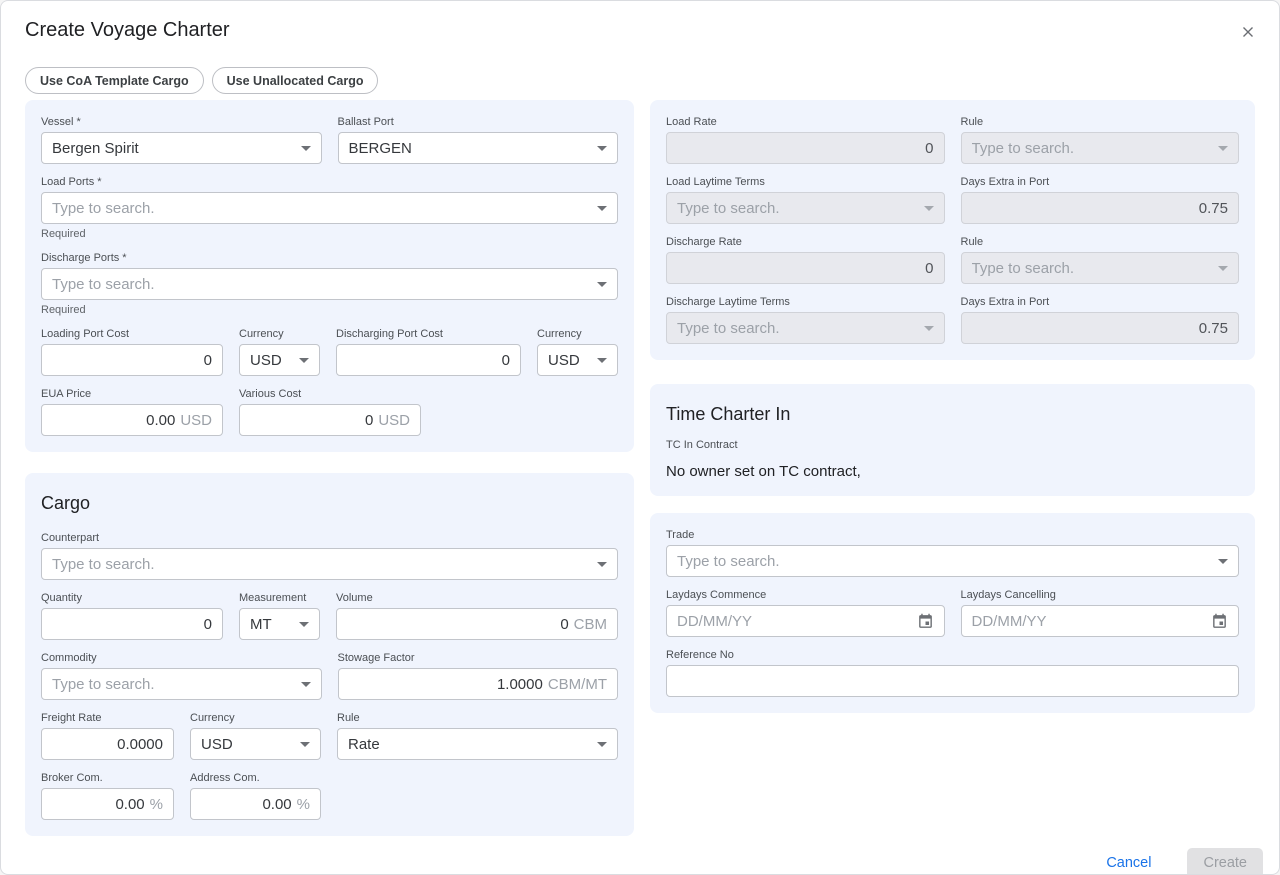 The width and height of the screenshot is (1280, 875). I want to click on freight-rate-label: Freight Rate, so click(71, 718).